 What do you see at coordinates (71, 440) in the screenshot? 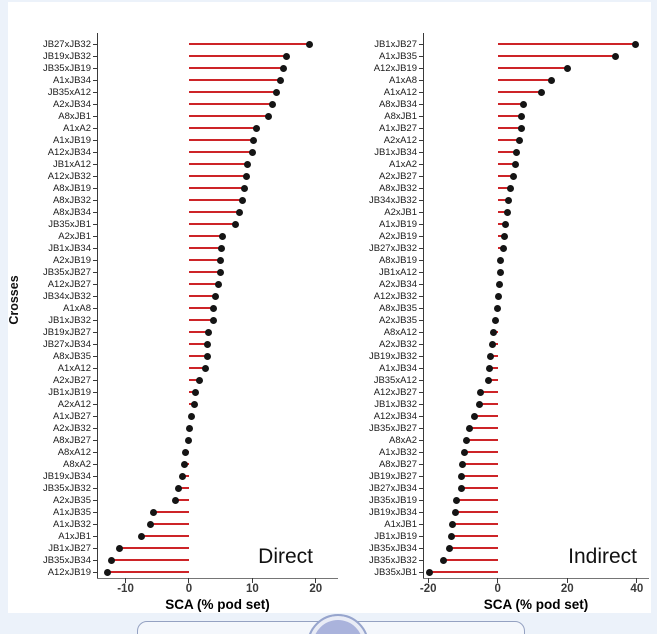
I see `category-label: A8xJB27` at bounding box center [71, 440].